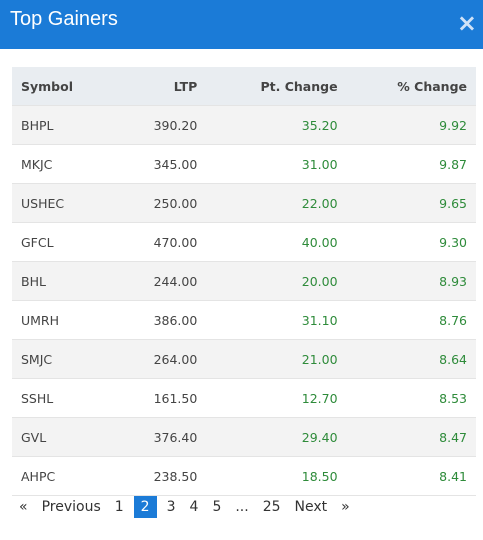  Describe the element at coordinates (171, 507) in the screenshot. I see `page-link: 3` at that location.